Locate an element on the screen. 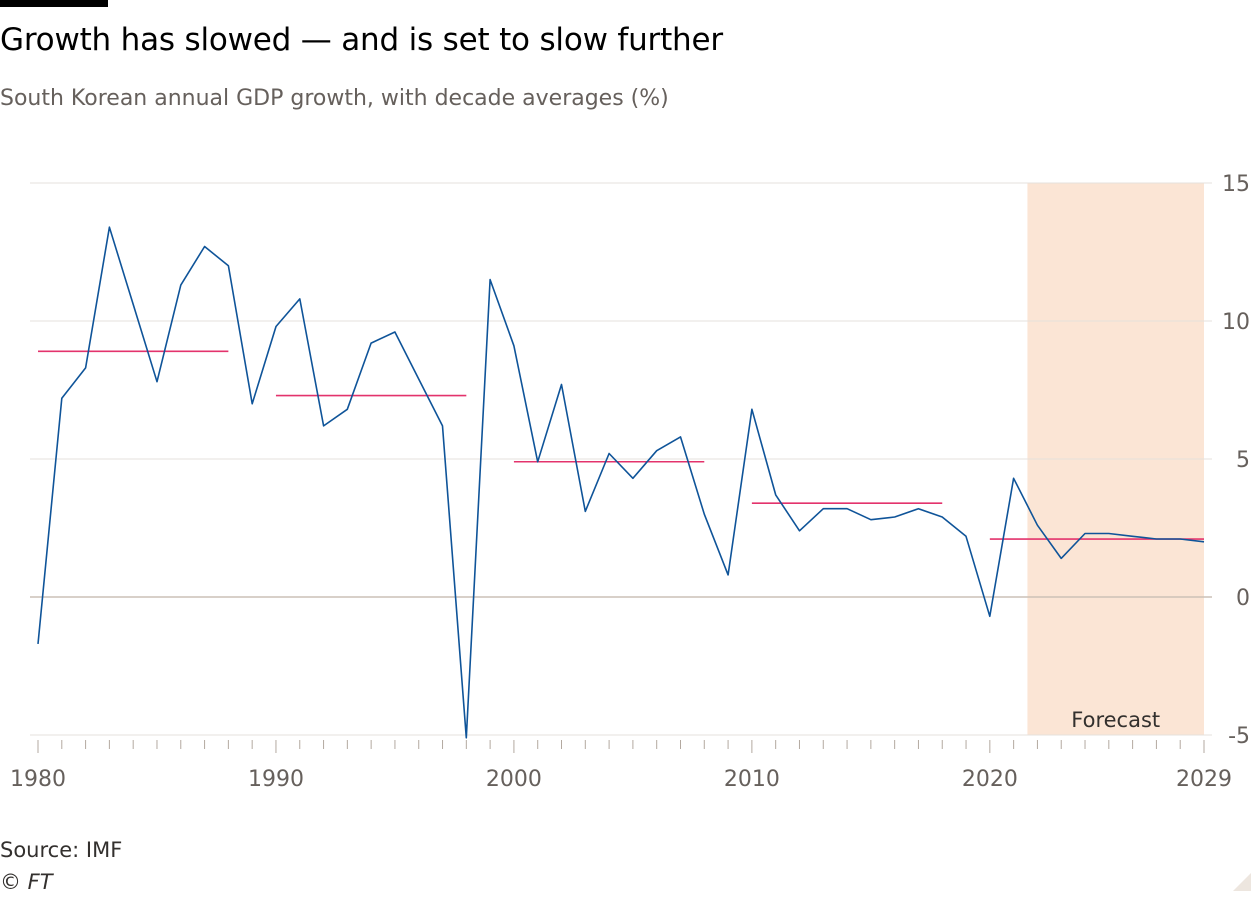  source-note: Source: IMF is located at coordinates (61, 850).